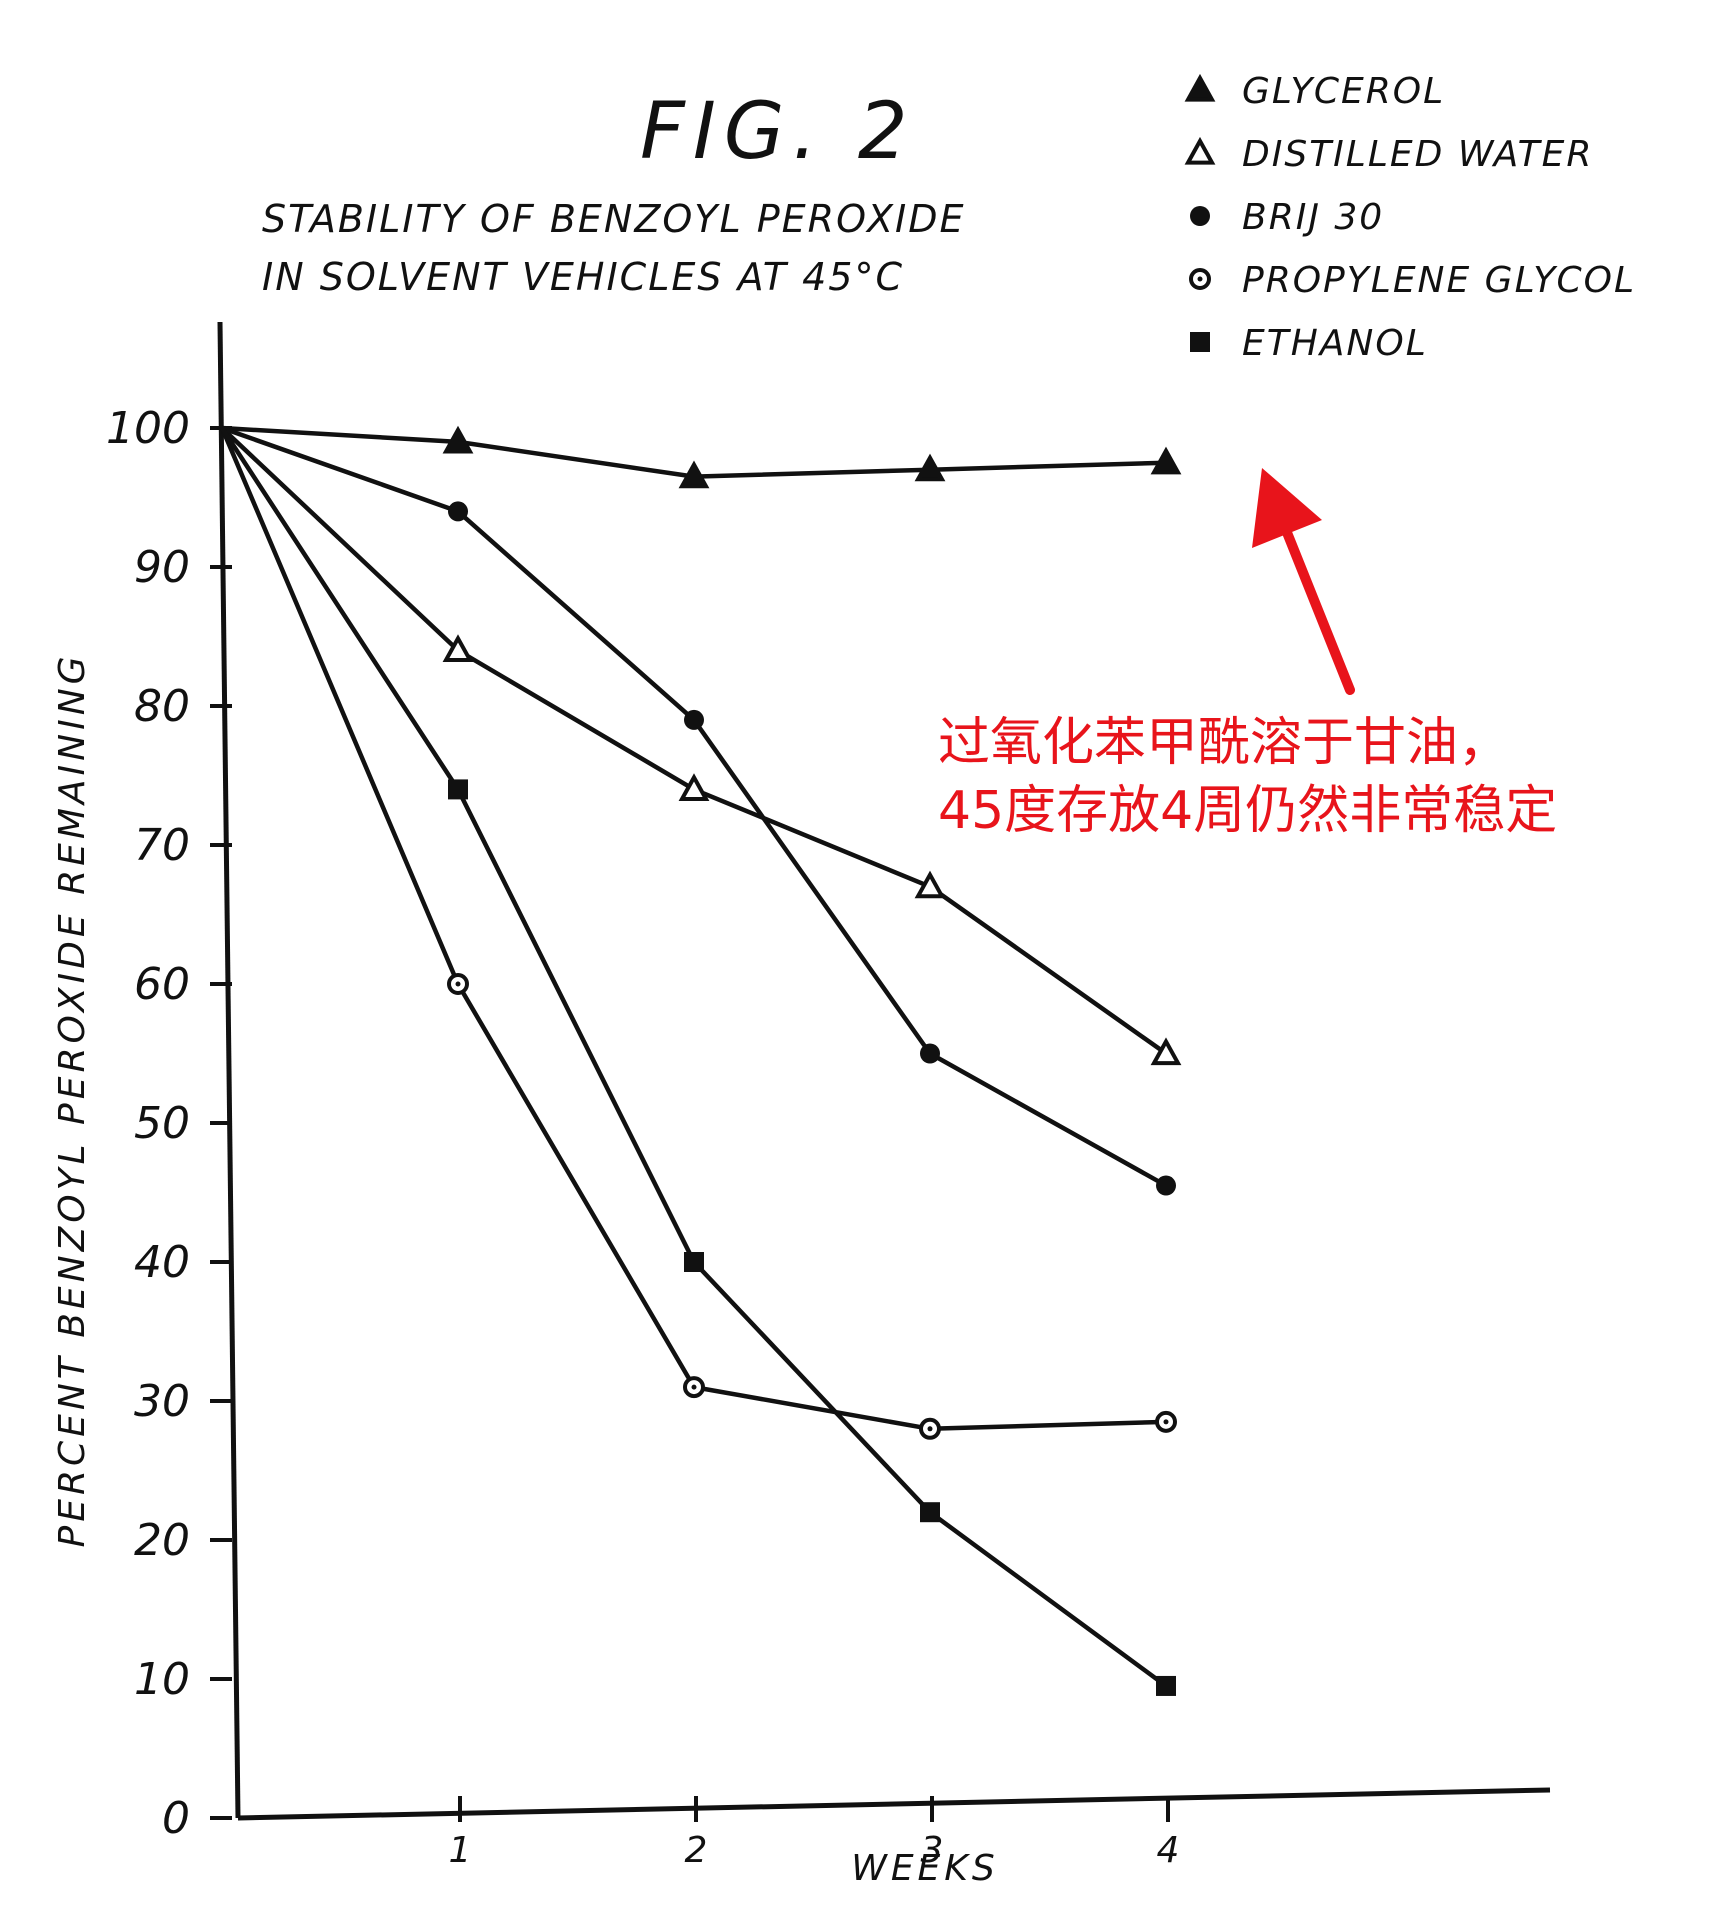 This screenshot has width=1724, height=1918. Describe the element at coordinates (162, 845) in the screenshot. I see `y-tick-label: 70` at that location.